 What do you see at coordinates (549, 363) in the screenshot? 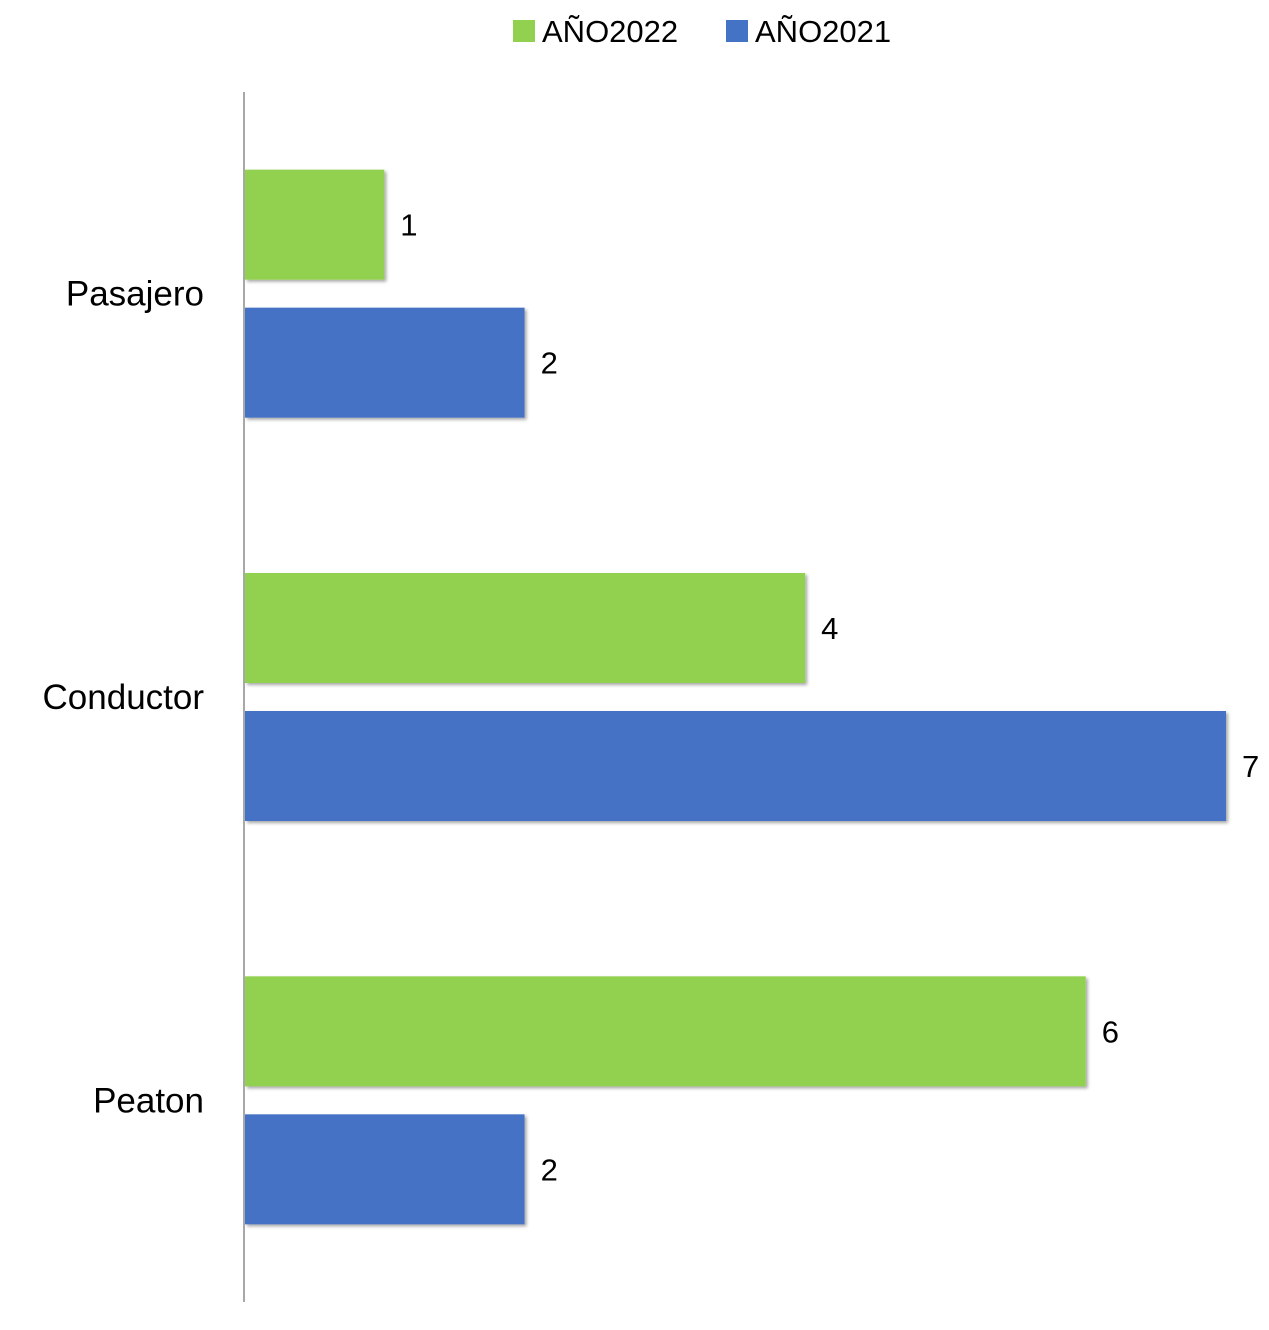
I see `value-label-pasajero-ano2021: 2` at bounding box center [549, 363].